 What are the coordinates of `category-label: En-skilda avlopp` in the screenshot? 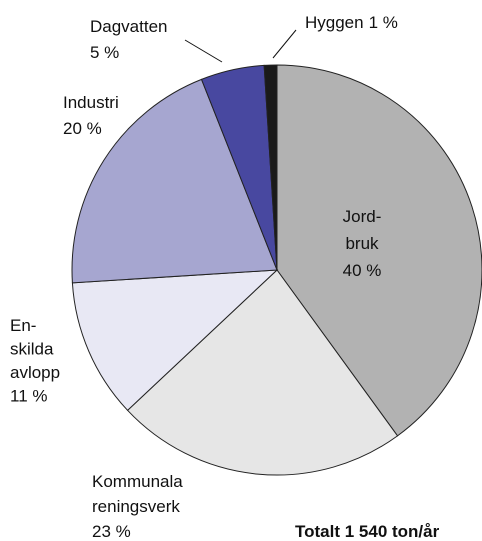 It's located at (35, 349).